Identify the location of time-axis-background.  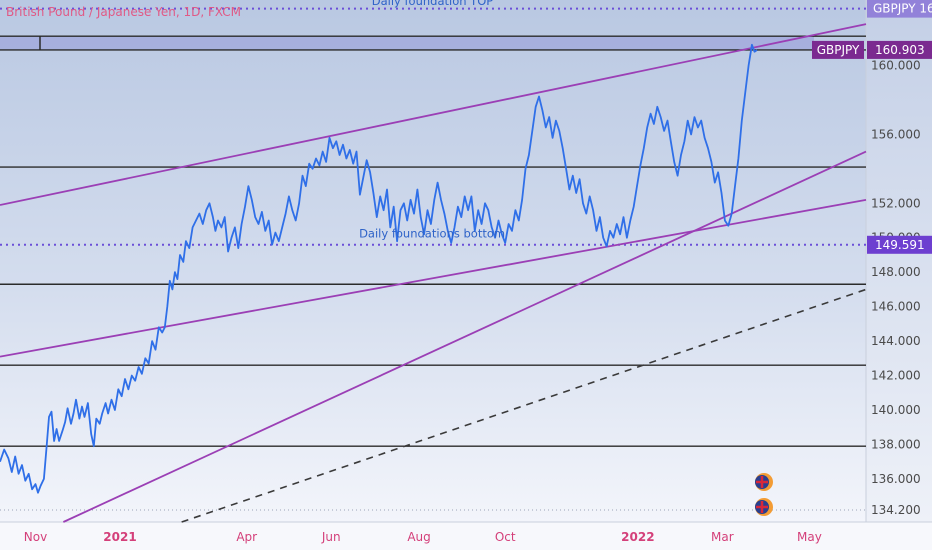
(466, 536).